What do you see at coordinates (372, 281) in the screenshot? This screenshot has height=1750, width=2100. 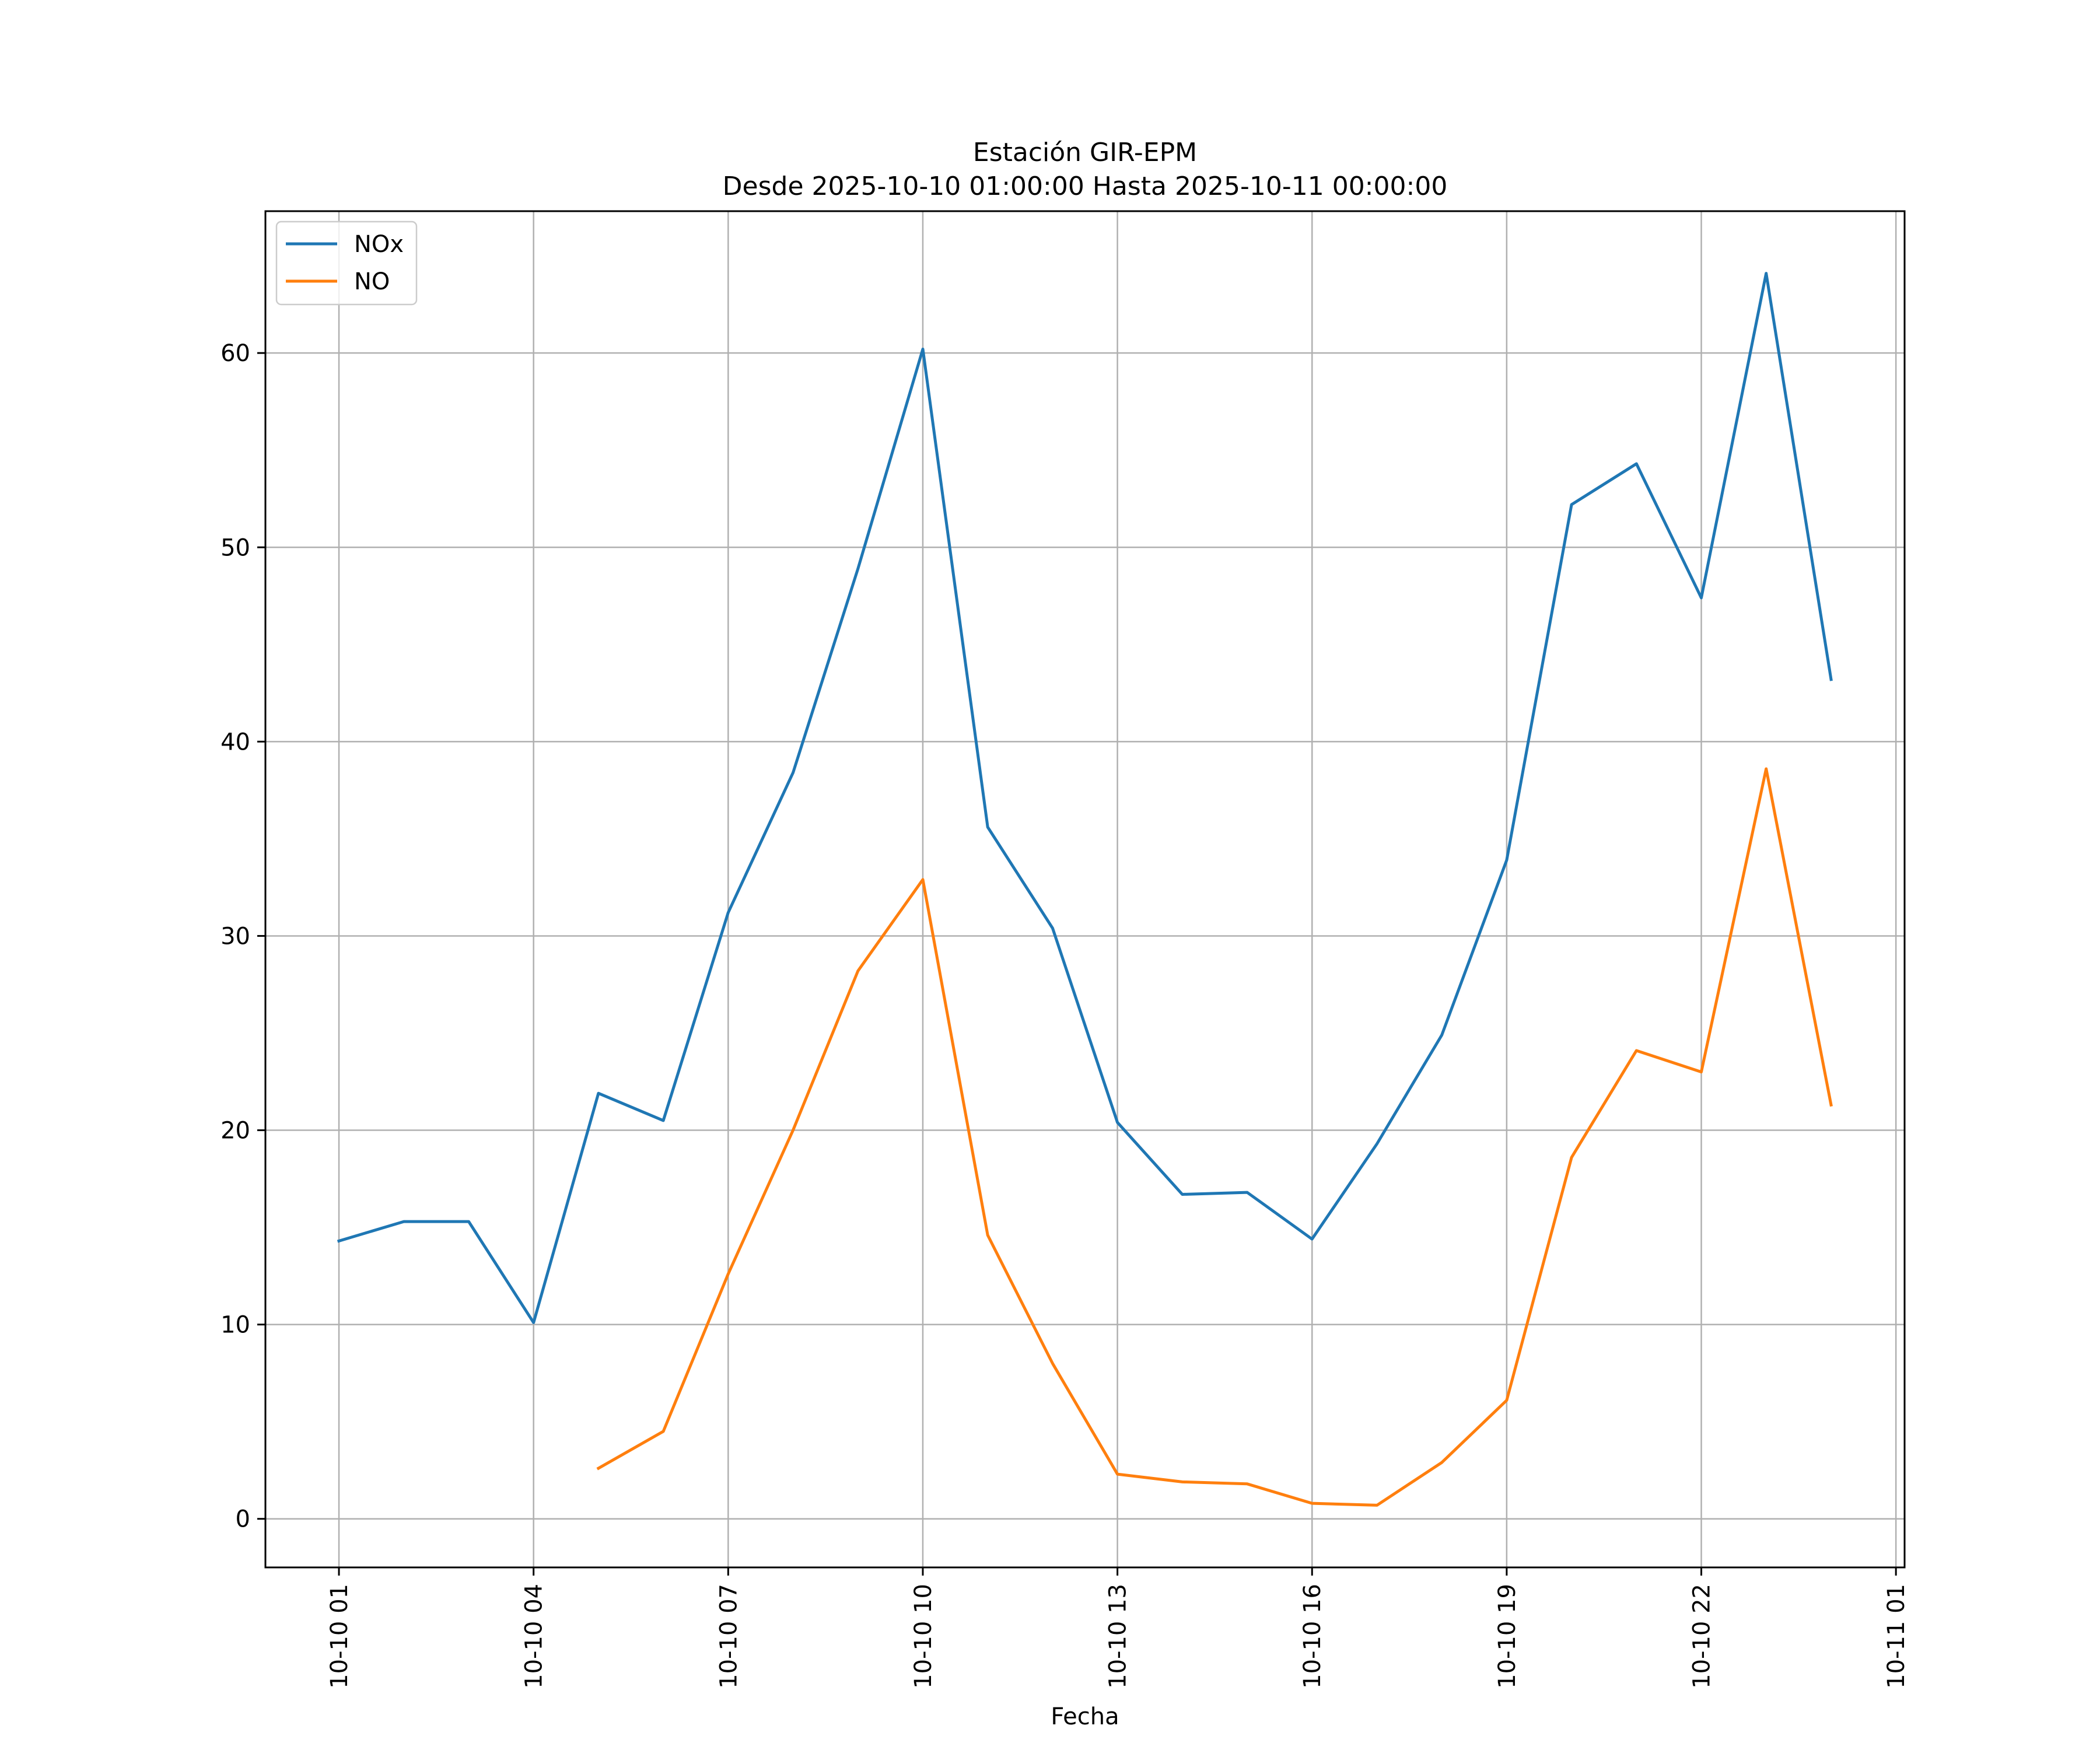 I see `legend-label-no: NO` at bounding box center [372, 281].